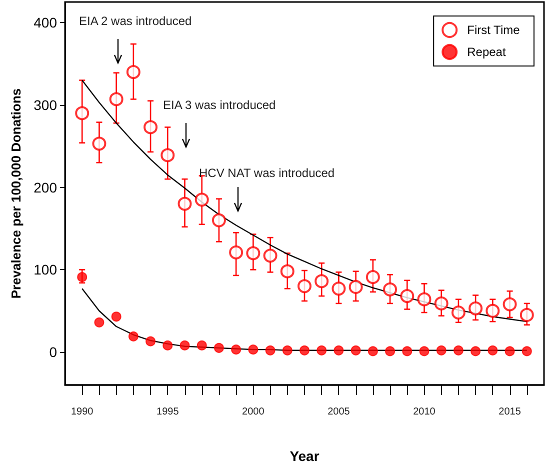 The height and width of the screenshot is (468, 546). Describe the element at coordinates (135, 21) in the screenshot. I see `annotation: EIA 2 was introduced` at that location.